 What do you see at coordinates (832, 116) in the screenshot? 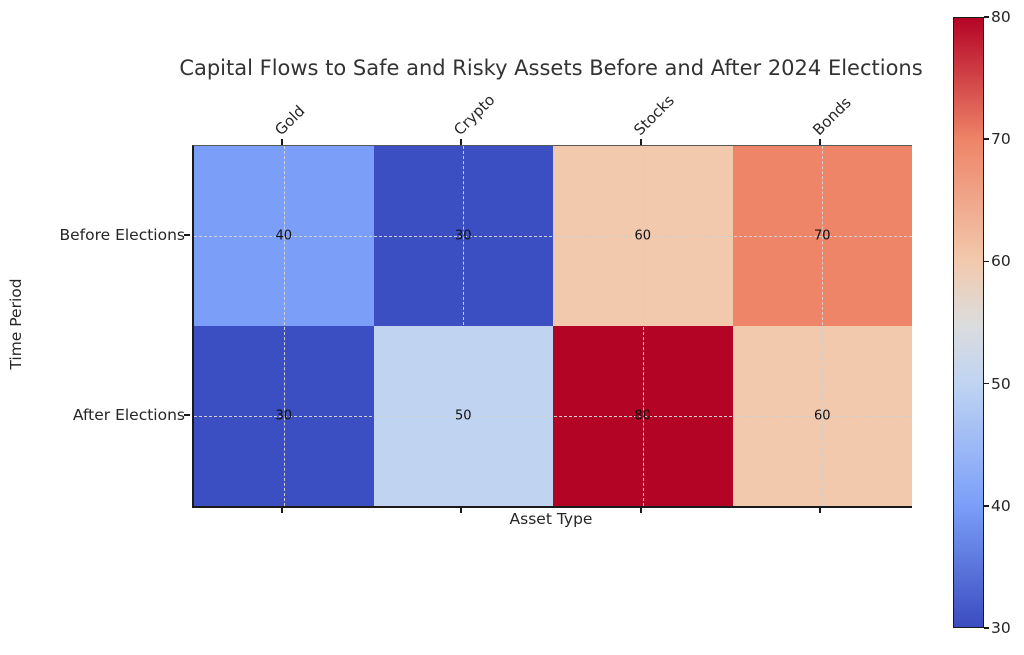
I see `column-label: Bonds` at bounding box center [832, 116].